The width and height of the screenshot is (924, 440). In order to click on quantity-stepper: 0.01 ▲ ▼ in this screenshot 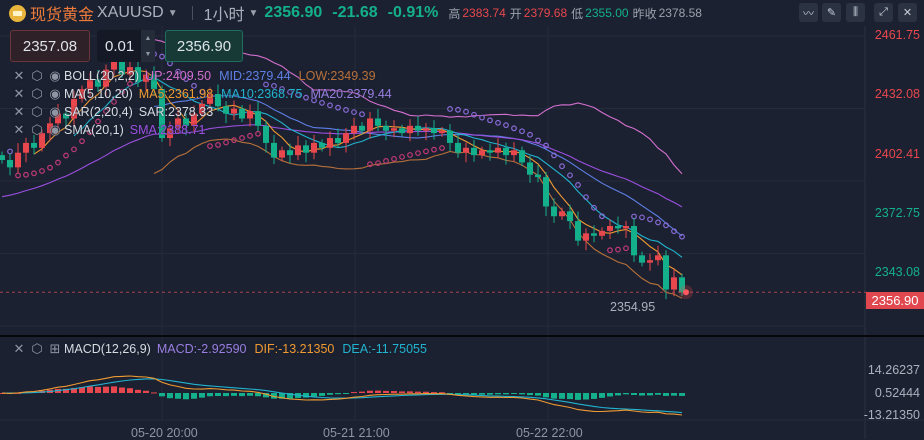, I will do `click(126, 46)`.